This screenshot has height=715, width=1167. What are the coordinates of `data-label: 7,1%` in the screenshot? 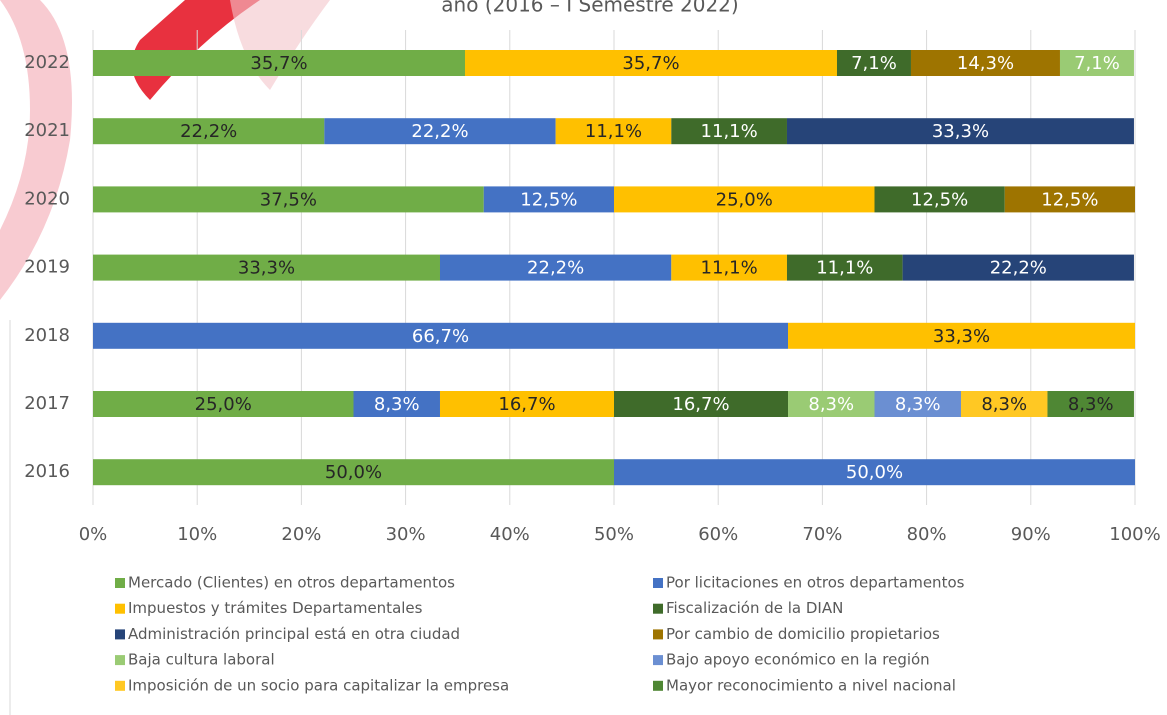 It's located at (874, 63).